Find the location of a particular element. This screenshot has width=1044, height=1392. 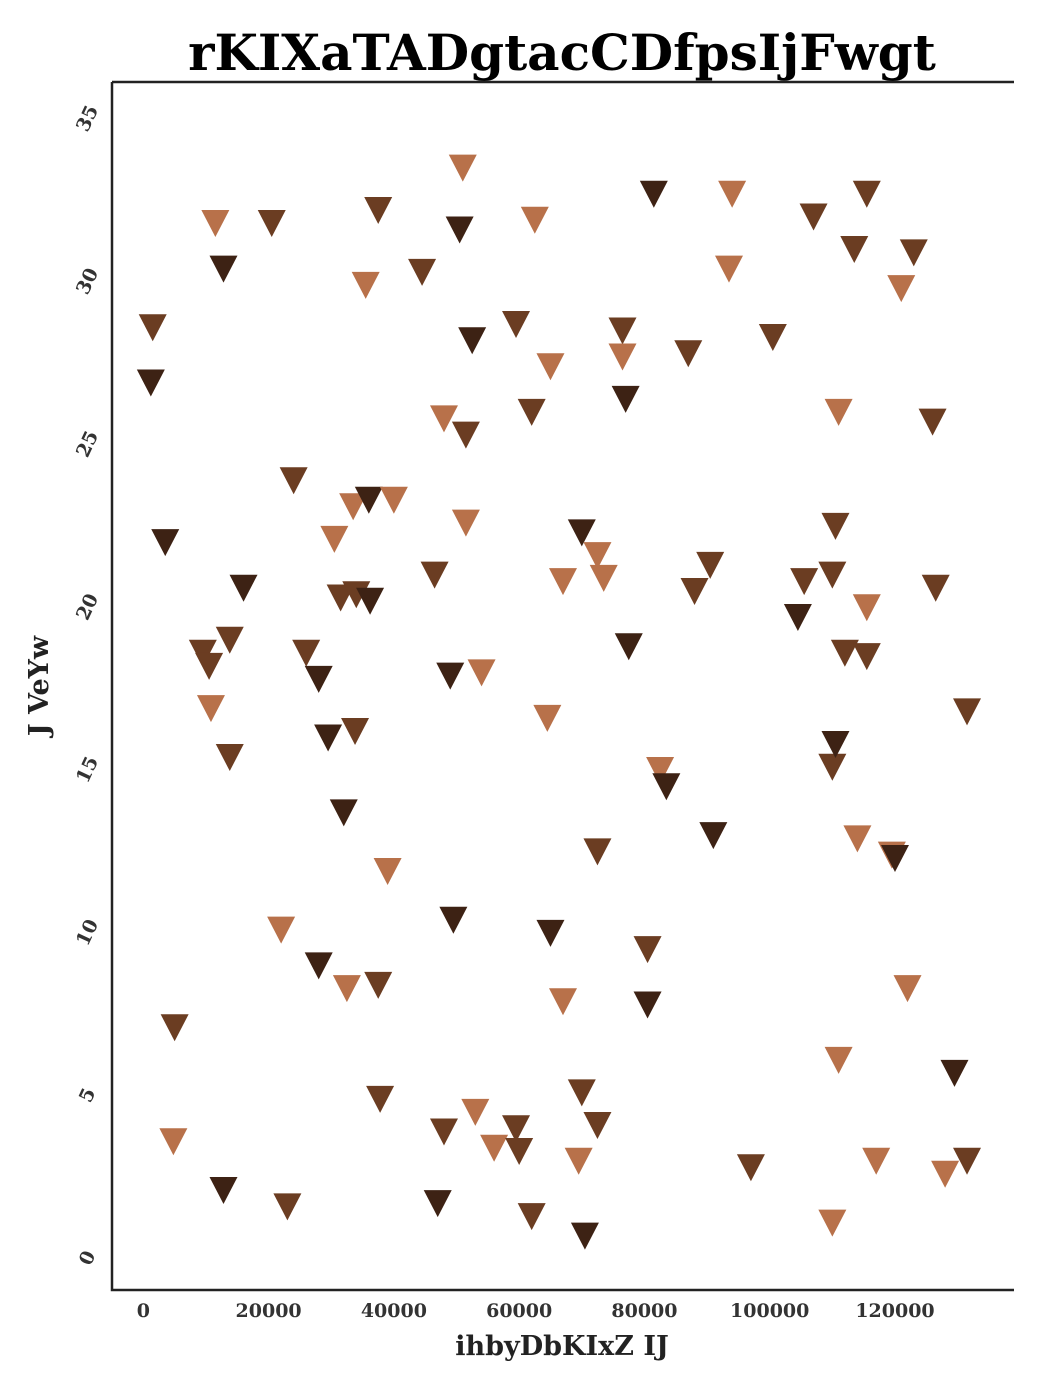

y-axis-label: J VeYw is located at coordinates (39, 686).